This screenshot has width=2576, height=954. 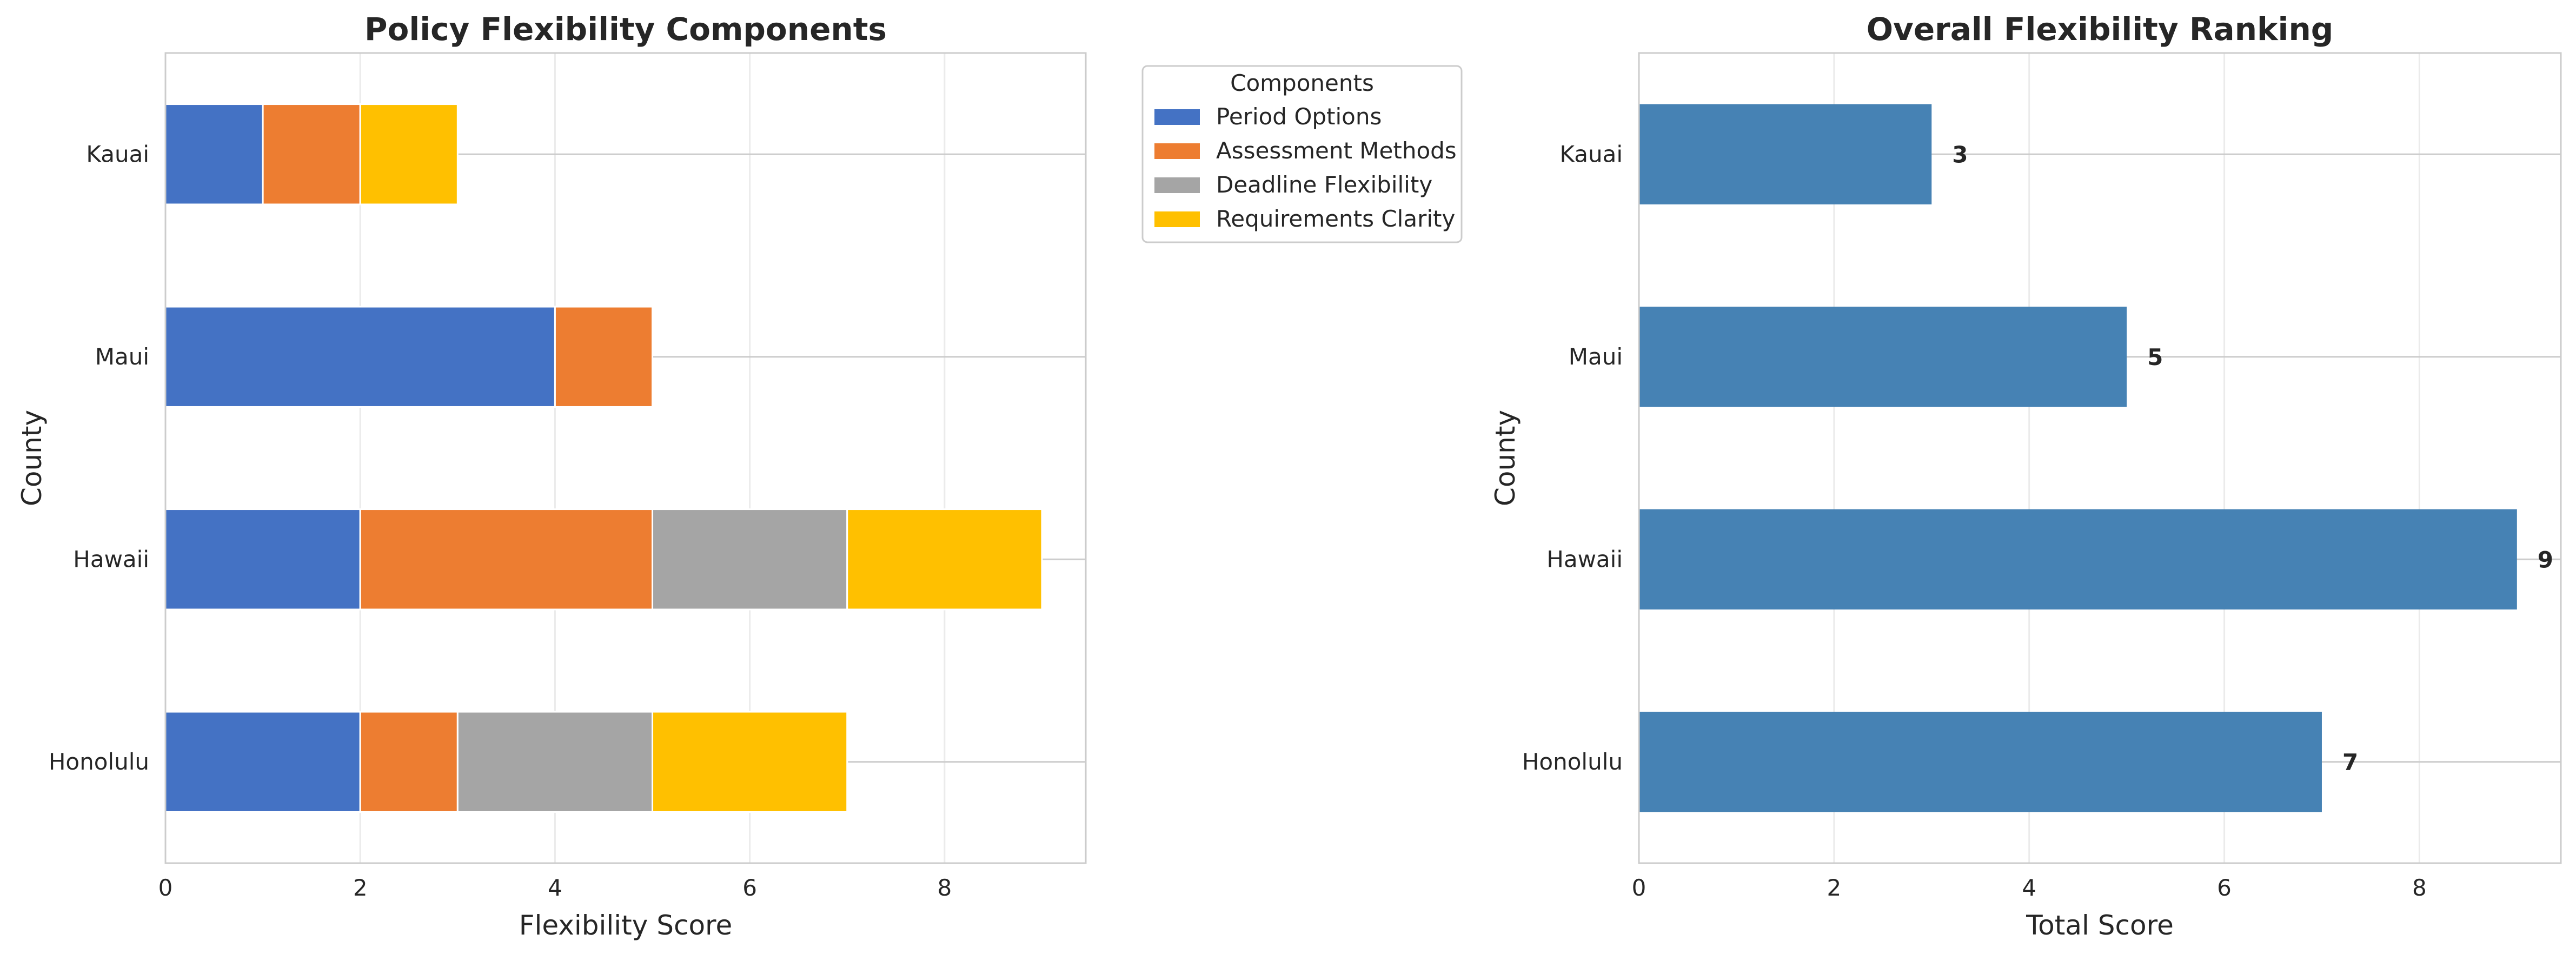 I want to click on bar-kauai-total, so click(x=1785, y=154).